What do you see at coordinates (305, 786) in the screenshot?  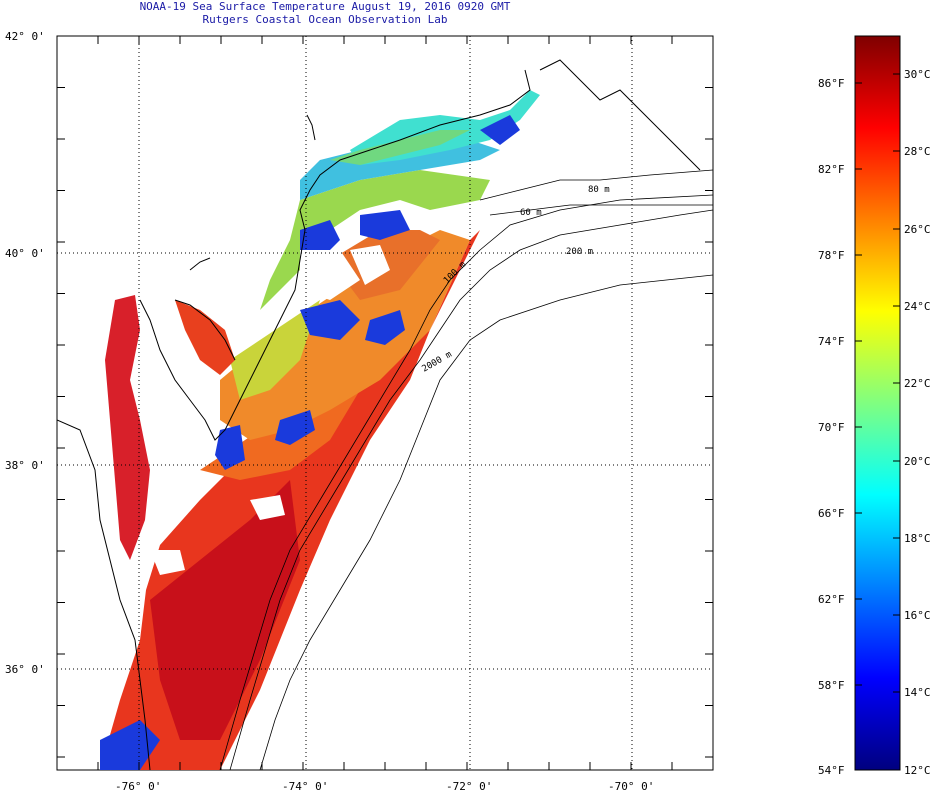 I see `lon-label-74: -74° 0'` at bounding box center [305, 786].